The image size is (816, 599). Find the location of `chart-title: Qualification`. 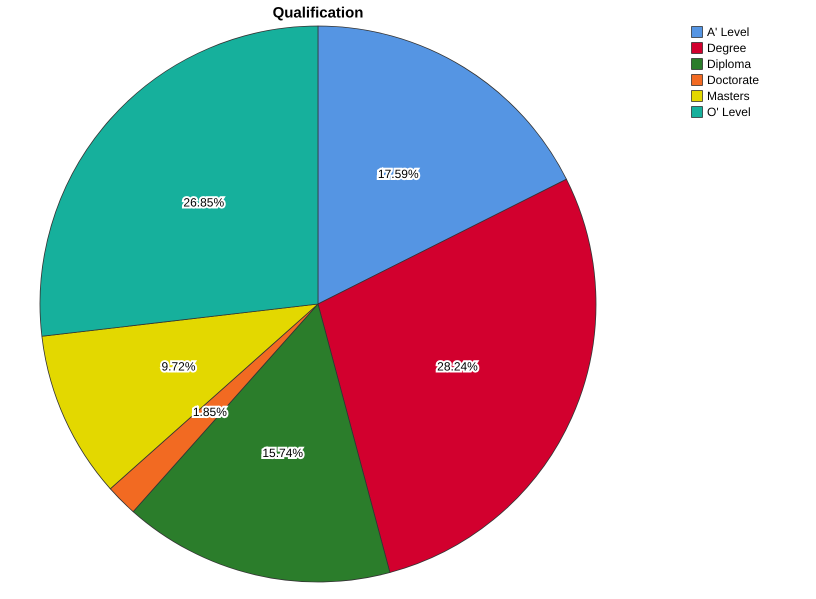

chart-title: Qualification is located at coordinates (318, 13).